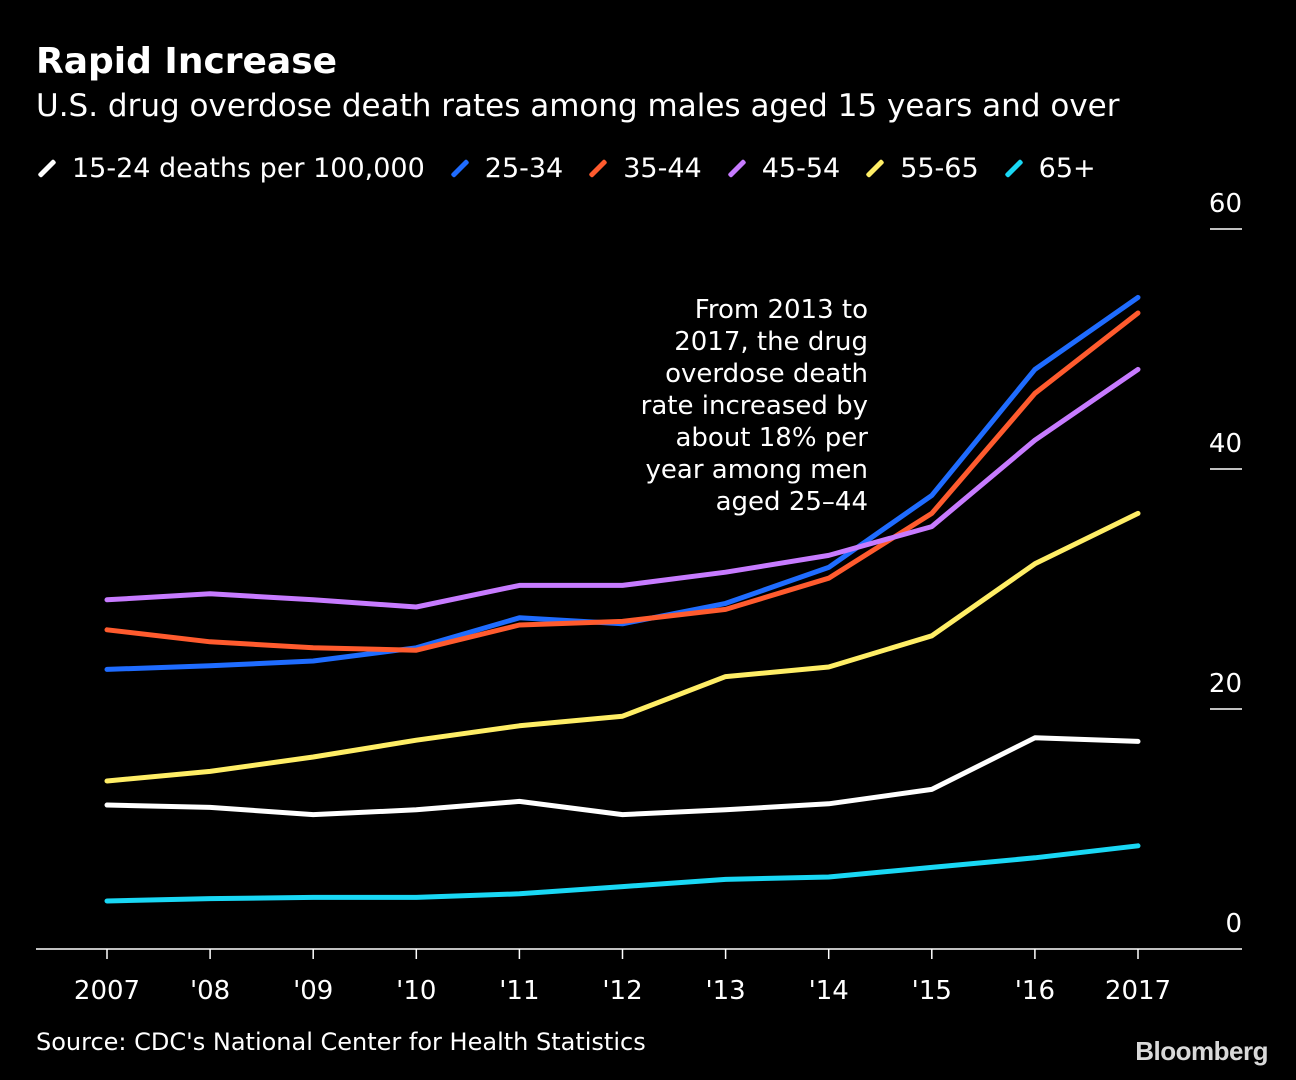  What do you see at coordinates (1225, 564) in the screenshot?
I see `y-axis: 0 20 40 60` at bounding box center [1225, 564].